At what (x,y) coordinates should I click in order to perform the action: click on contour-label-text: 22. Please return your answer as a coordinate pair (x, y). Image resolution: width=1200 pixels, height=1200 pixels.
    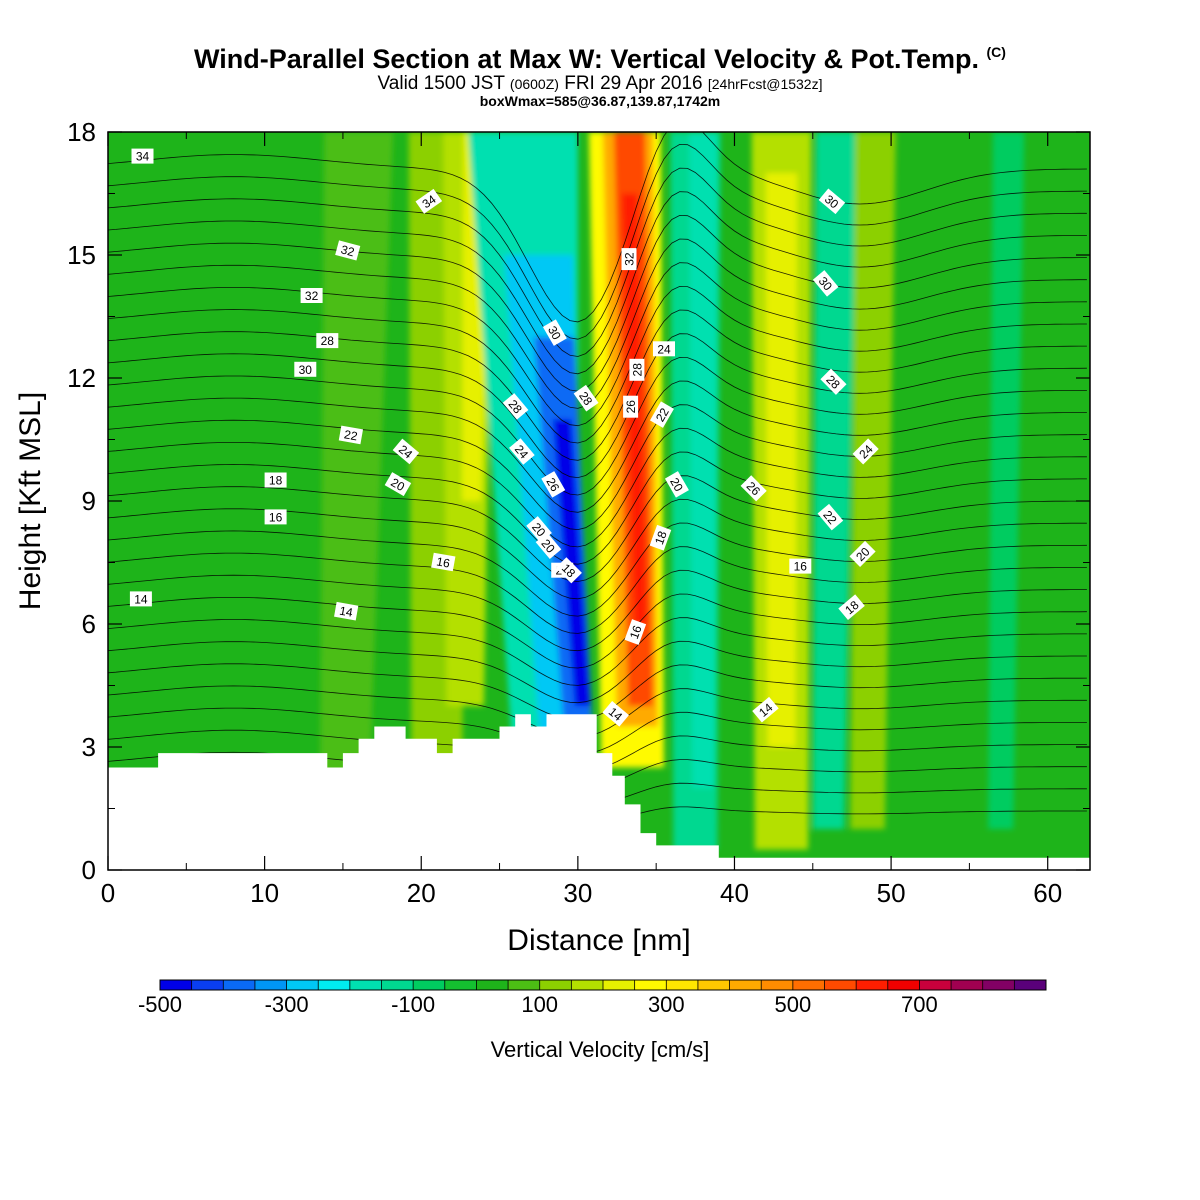
    Looking at the image, I should click on (662, 414).